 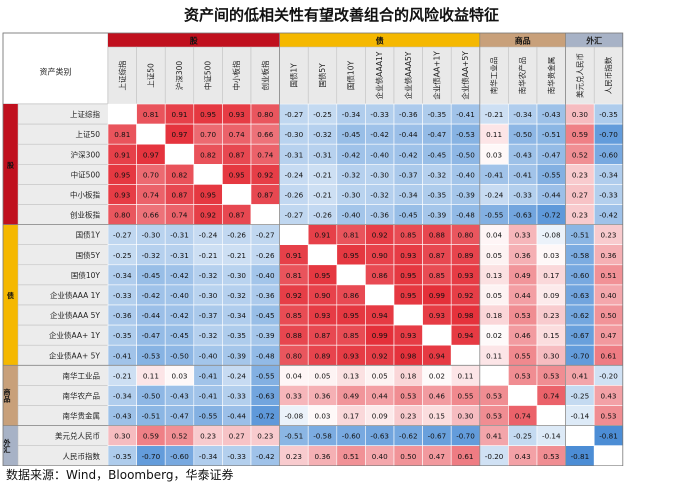 What do you see at coordinates (179, 375) in the screenshot?
I see `cell-value: 0.03` at bounding box center [179, 375].